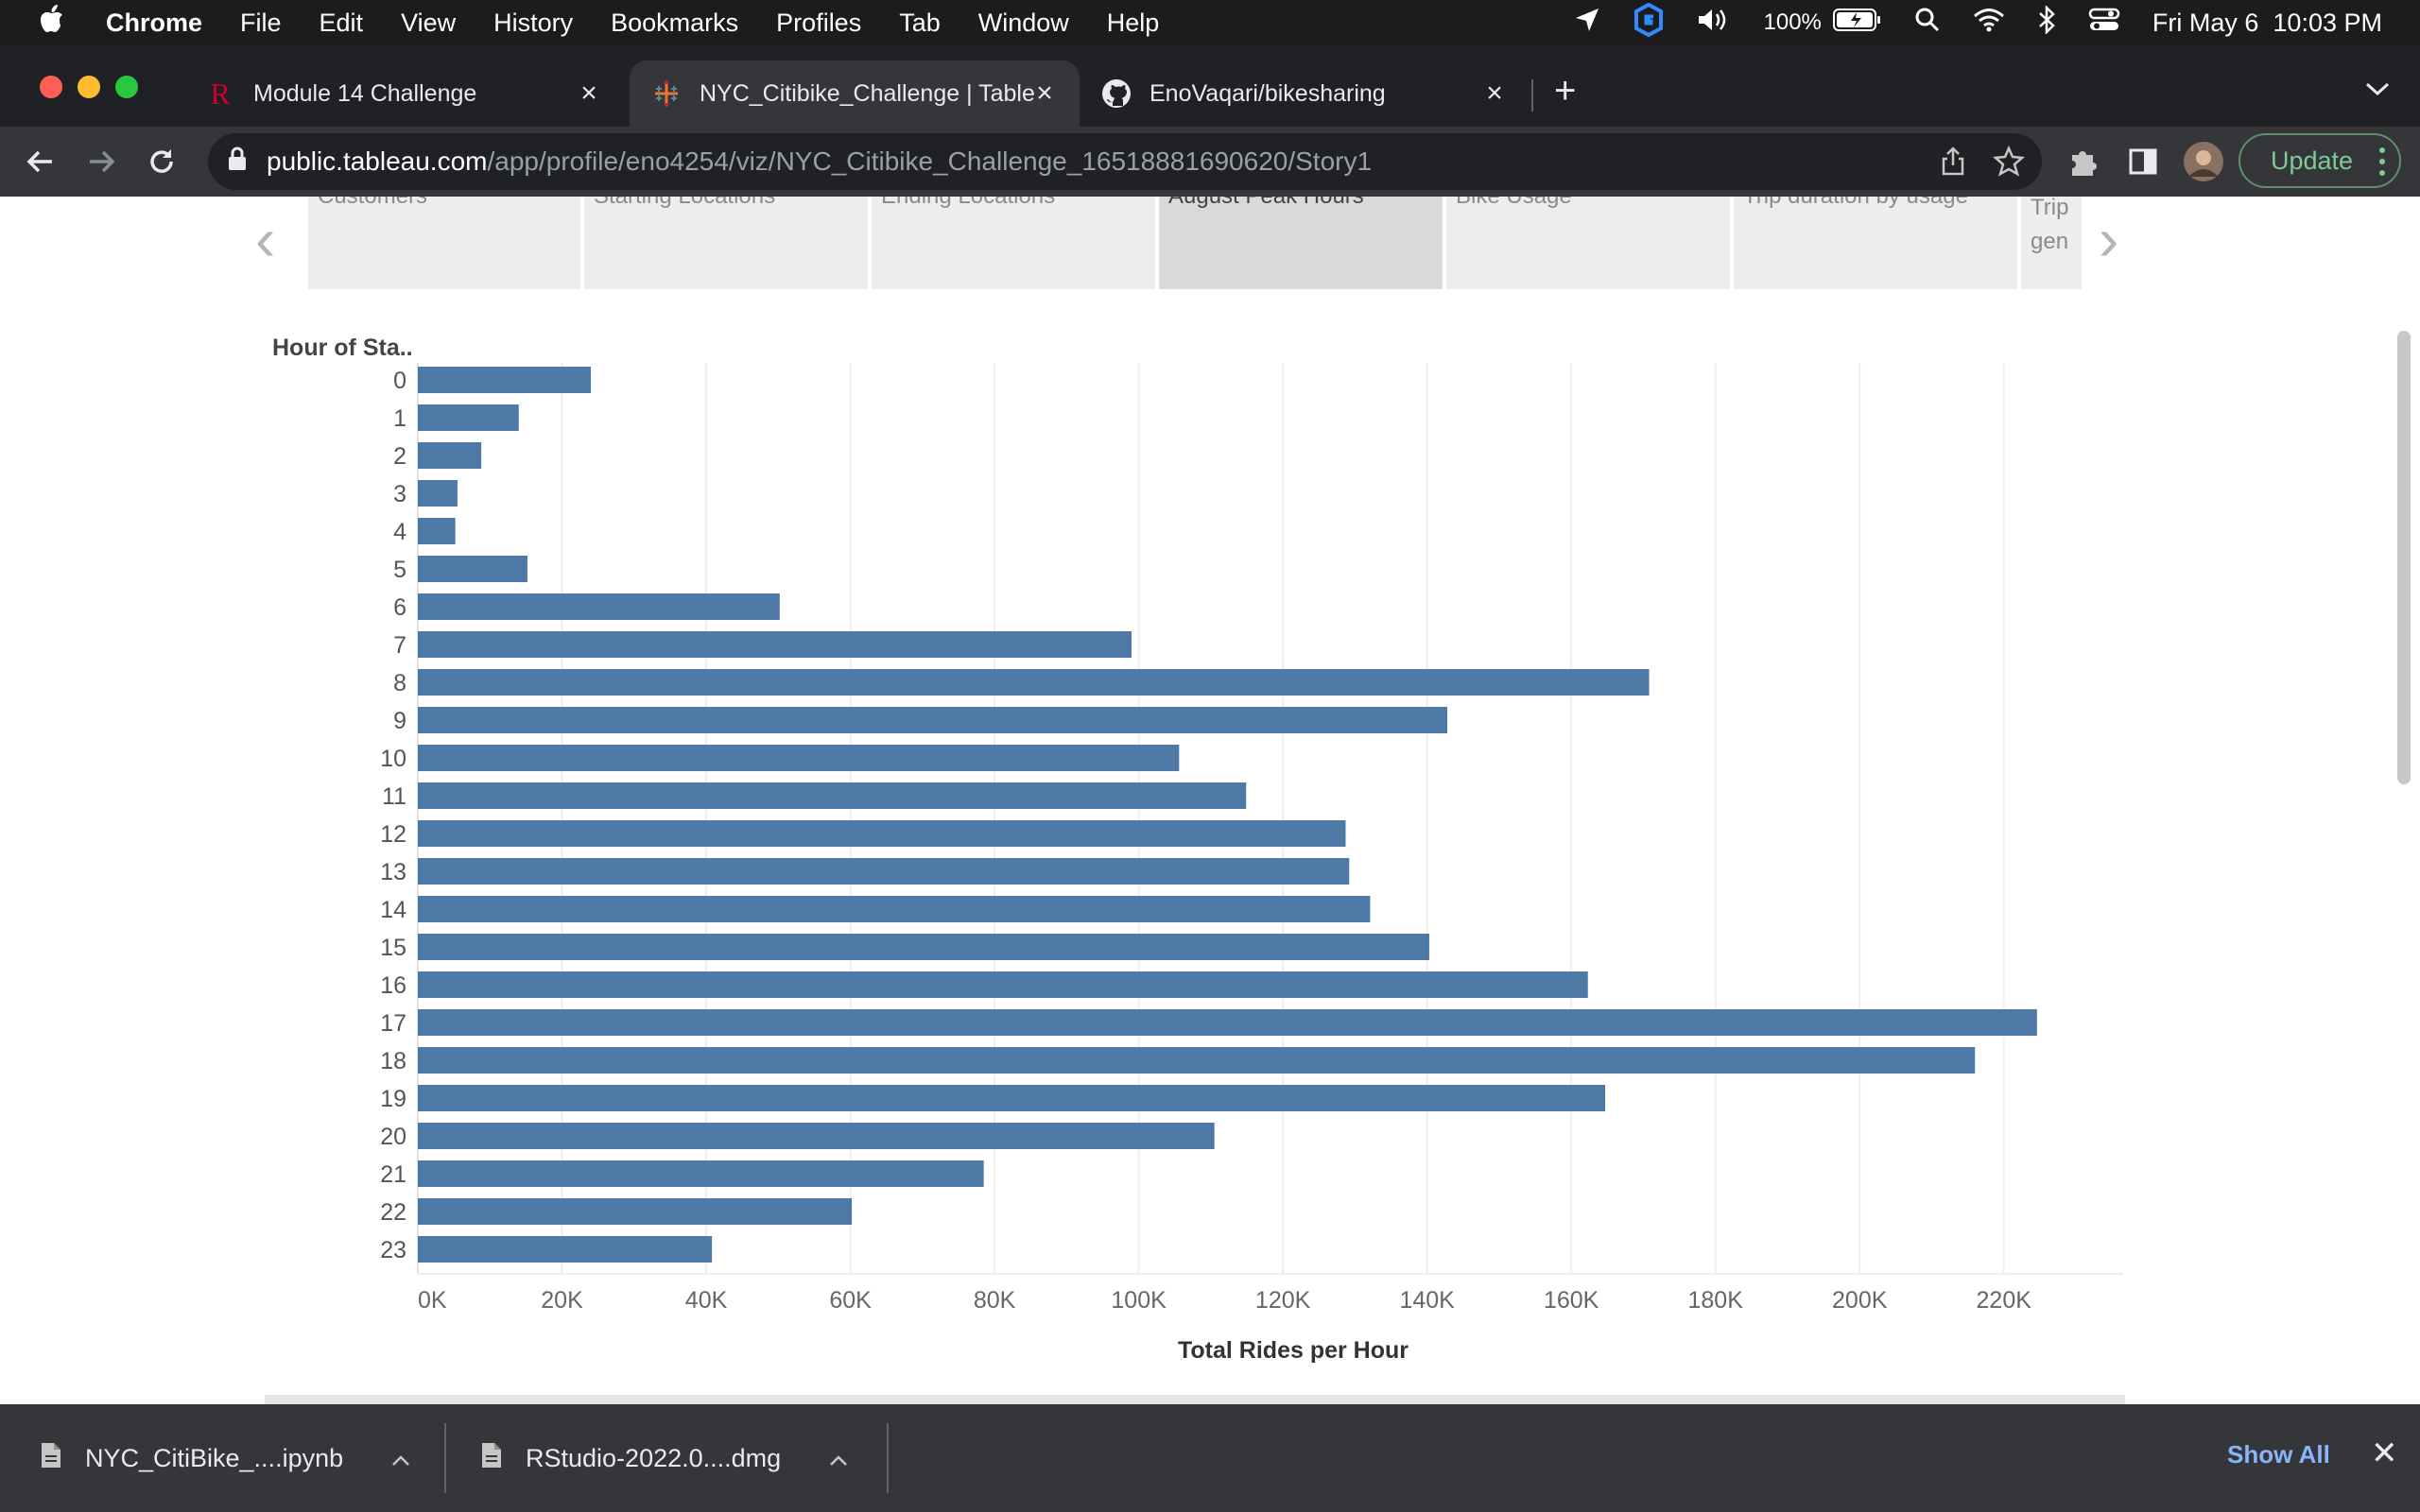  What do you see at coordinates (2050, 225) in the screenshot?
I see `story-point-label: Trip gen` at bounding box center [2050, 225].